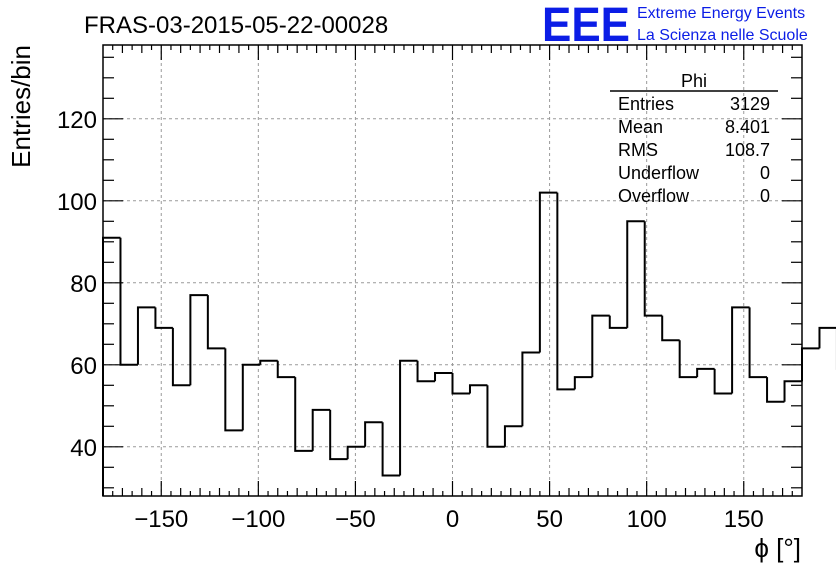 The height and width of the screenshot is (572, 836). What do you see at coordinates (355, 519) in the screenshot?
I see `x-tick-label-2: −50` at bounding box center [355, 519].